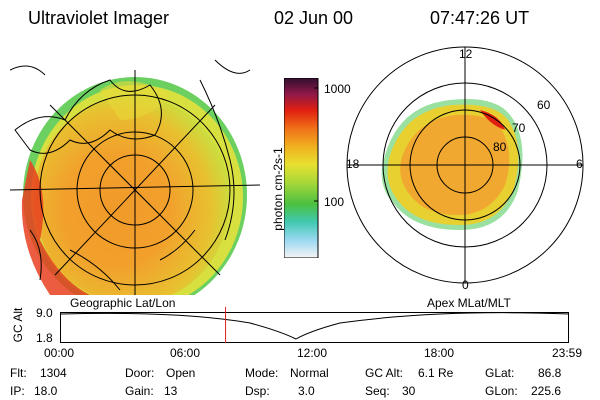 The image size is (600, 400). Describe the element at coordinates (59, 353) in the screenshot. I see `time-tick-0000: 00:00` at that location.